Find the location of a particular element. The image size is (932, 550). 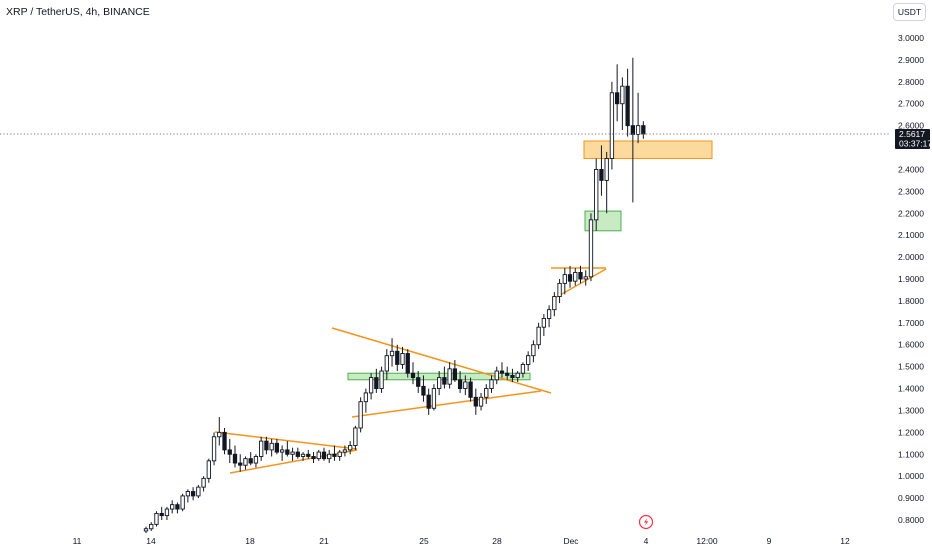

price-tick: 0.8000 is located at coordinates (911, 520).